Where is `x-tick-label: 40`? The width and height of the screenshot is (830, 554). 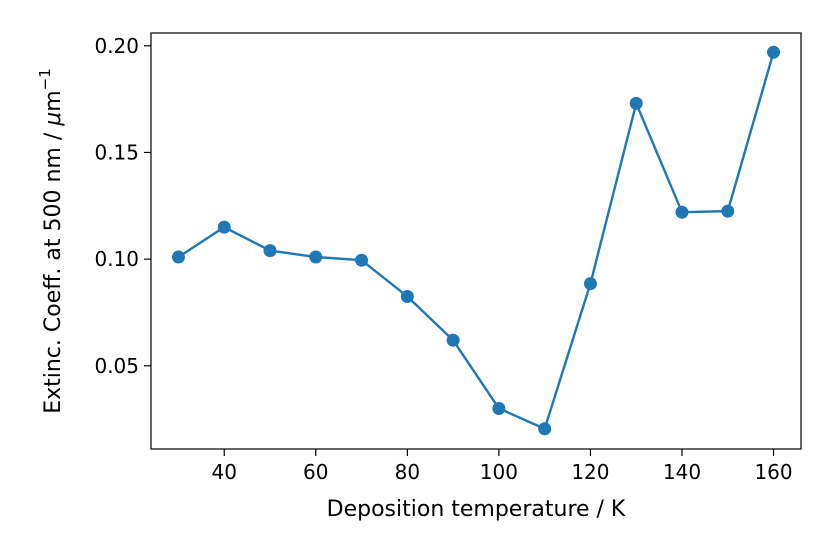
x-tick-label: 40 is located at coordinates (224, 472).